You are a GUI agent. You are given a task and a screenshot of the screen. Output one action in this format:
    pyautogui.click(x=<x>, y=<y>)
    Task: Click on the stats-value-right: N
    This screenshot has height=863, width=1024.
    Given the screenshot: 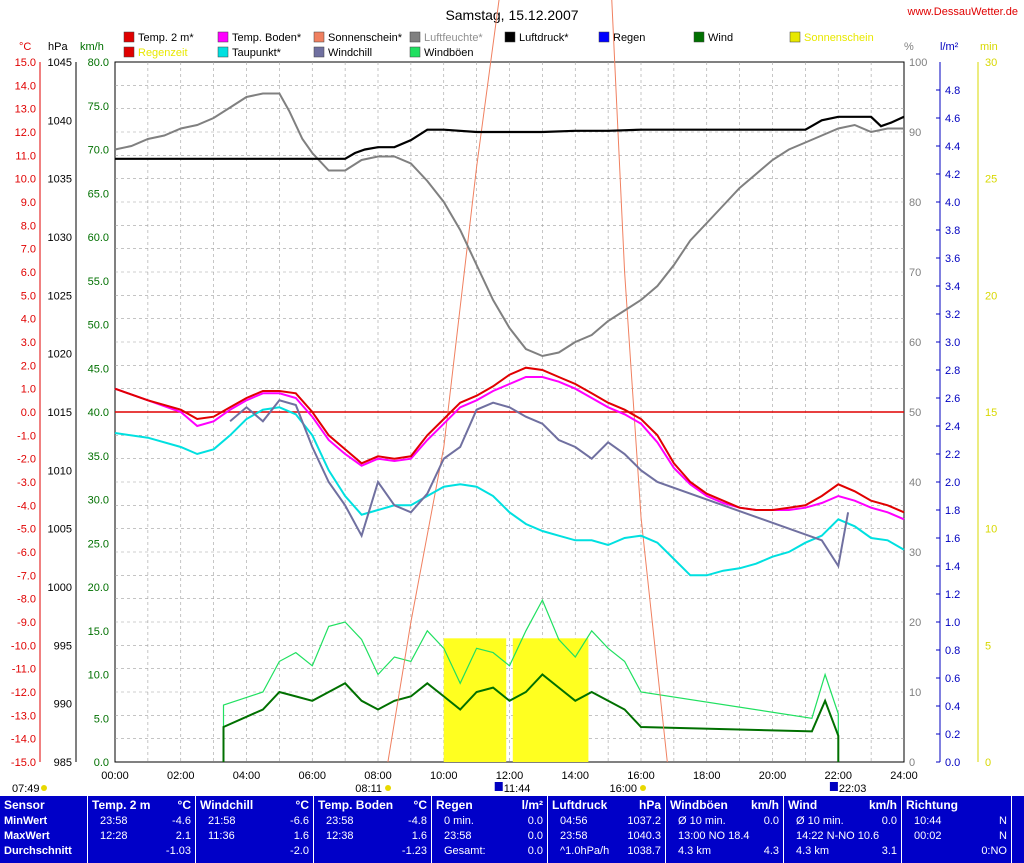 What is the action you would take?
    pyautogui.click(x=1003, y=836)
    